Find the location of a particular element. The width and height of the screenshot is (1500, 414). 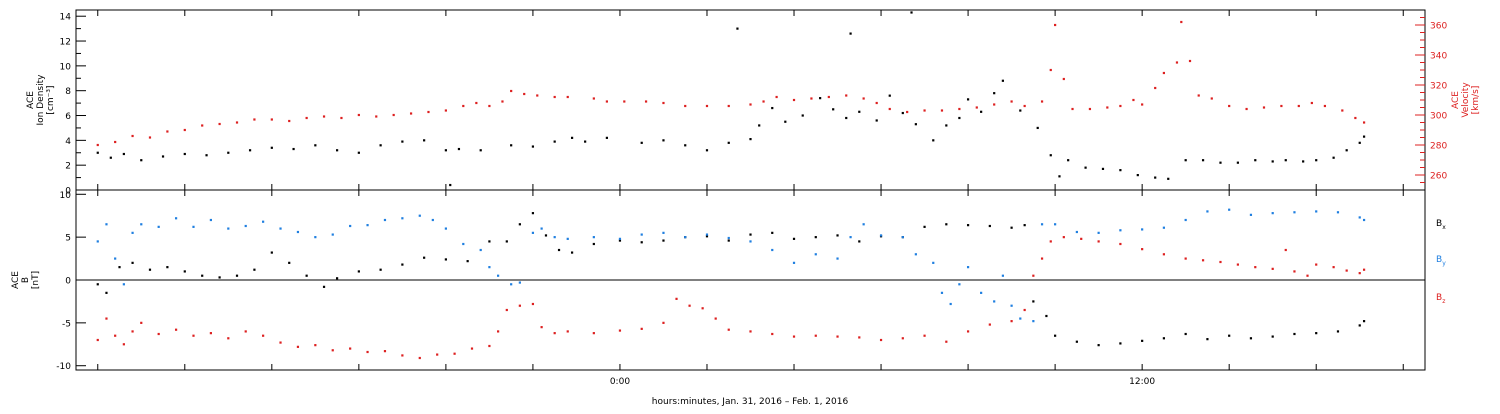

legend-subscript: z is located at coordinates (1443, 301).